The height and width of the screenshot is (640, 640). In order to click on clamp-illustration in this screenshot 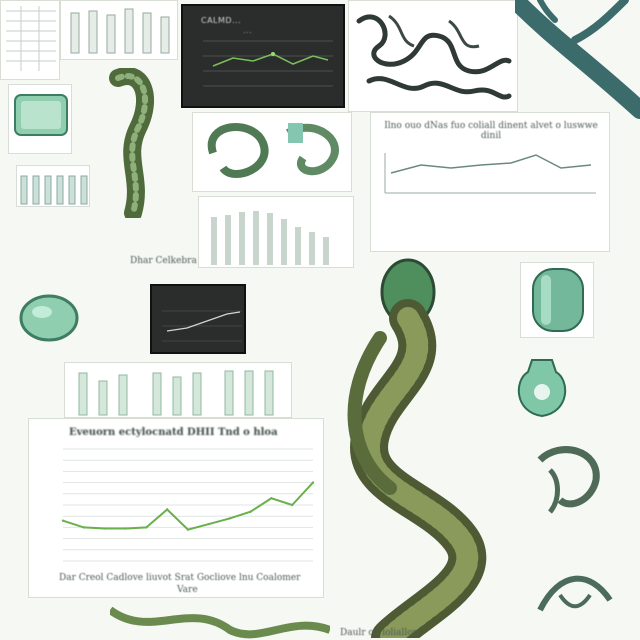, I will do `click(272, 152)`.